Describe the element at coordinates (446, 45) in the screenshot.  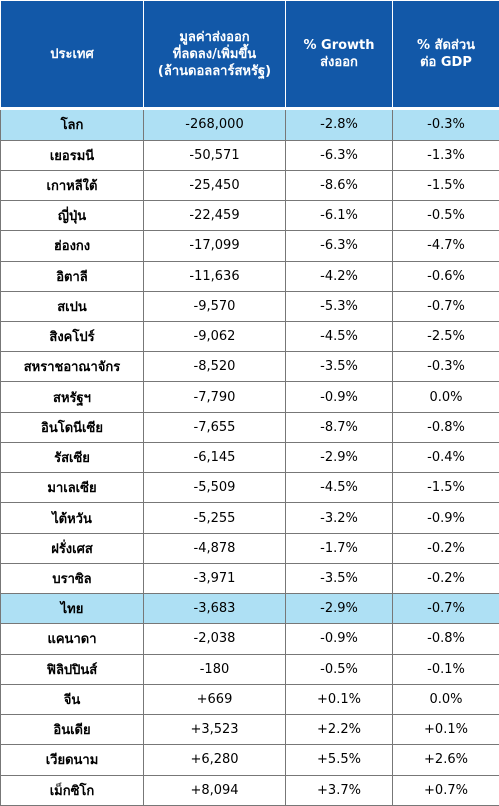
I see `header-text: % สัดส่วน` at that location.